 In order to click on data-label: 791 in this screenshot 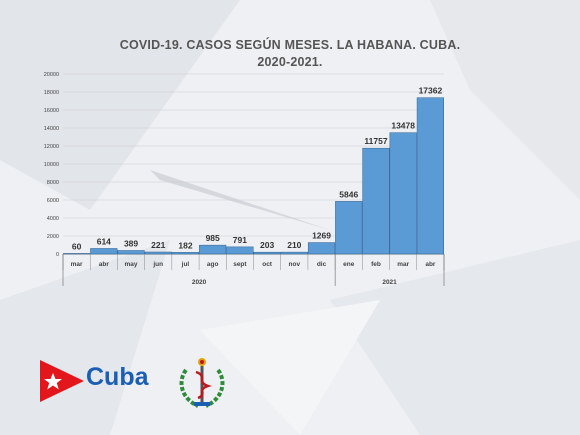, I will do `click(240, 240)`.